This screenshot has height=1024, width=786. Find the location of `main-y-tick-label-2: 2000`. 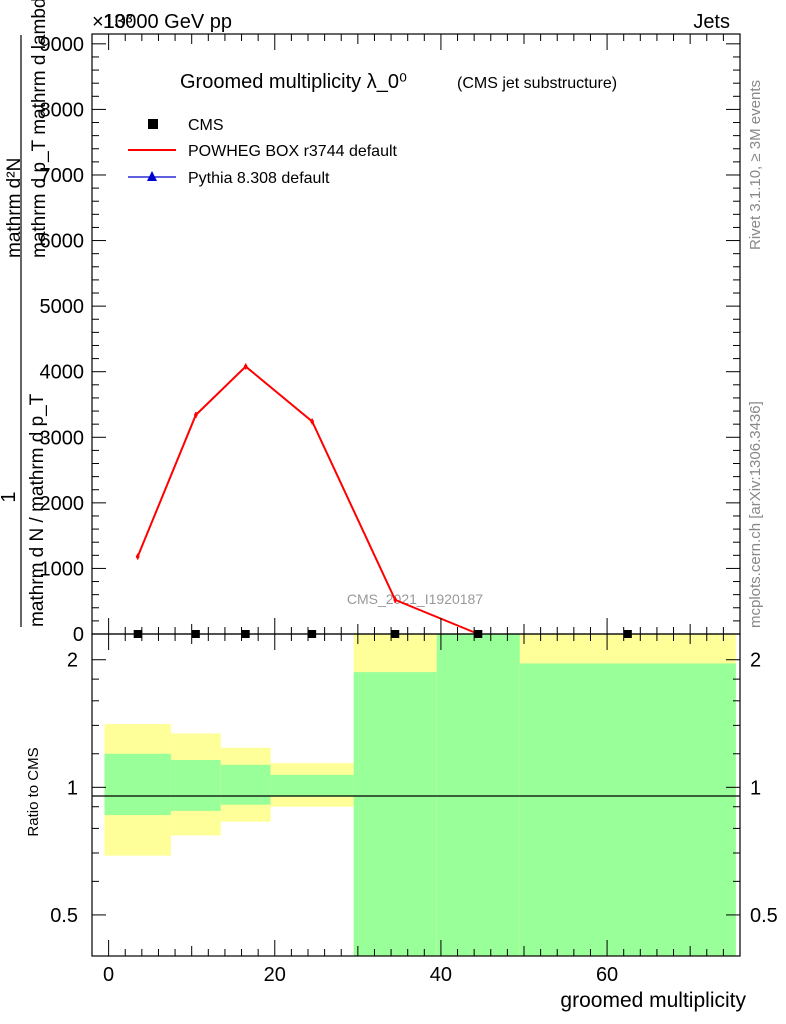

main-y-tick-label-2: 2000 is located at coordinates (62, 504).